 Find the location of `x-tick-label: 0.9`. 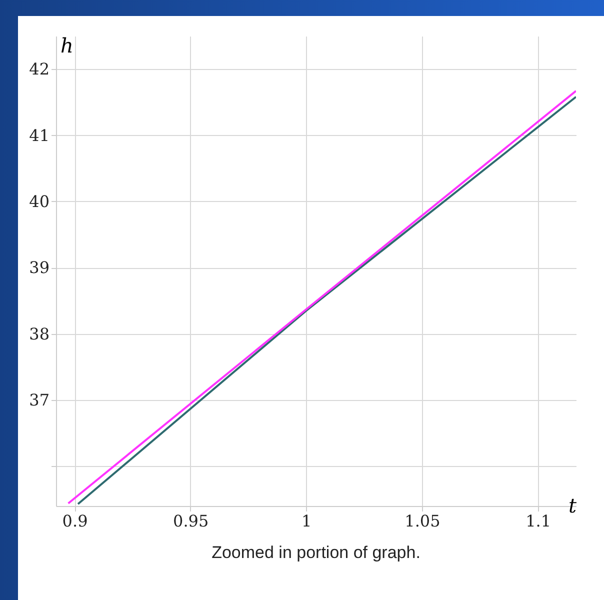

x-tick-label: 0.9 is located at coordinates (75, 521).